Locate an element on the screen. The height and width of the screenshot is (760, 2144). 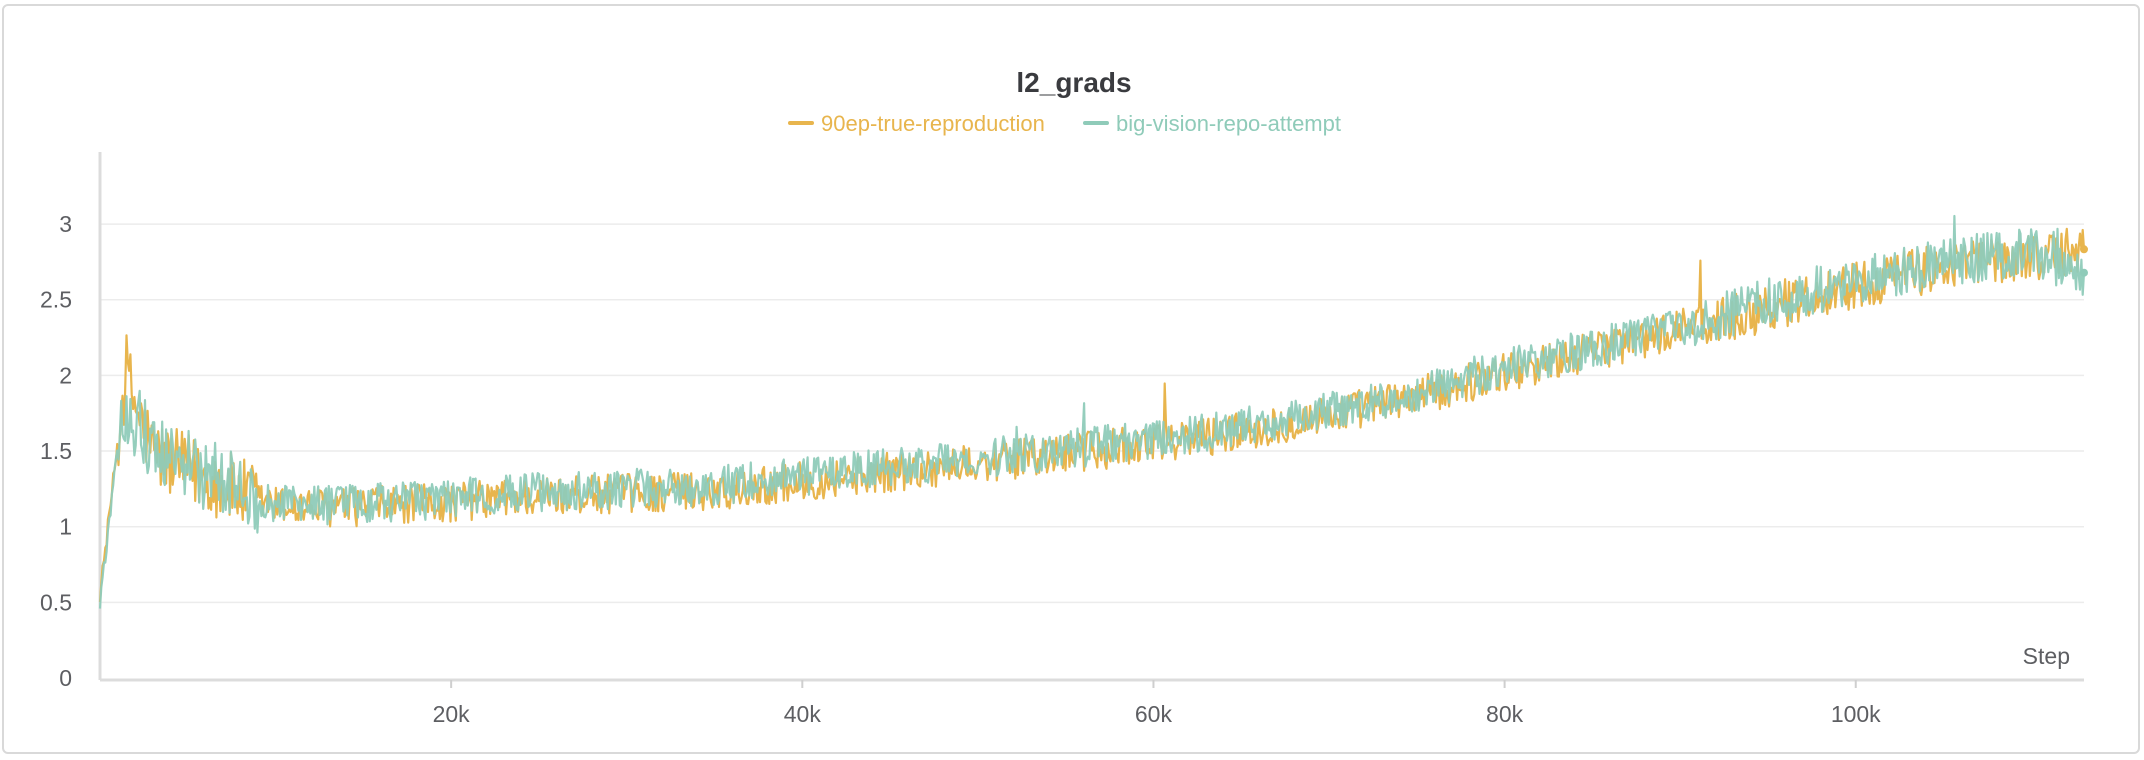
y-tick-label-4: 2 is located at coordinates (65, 375).